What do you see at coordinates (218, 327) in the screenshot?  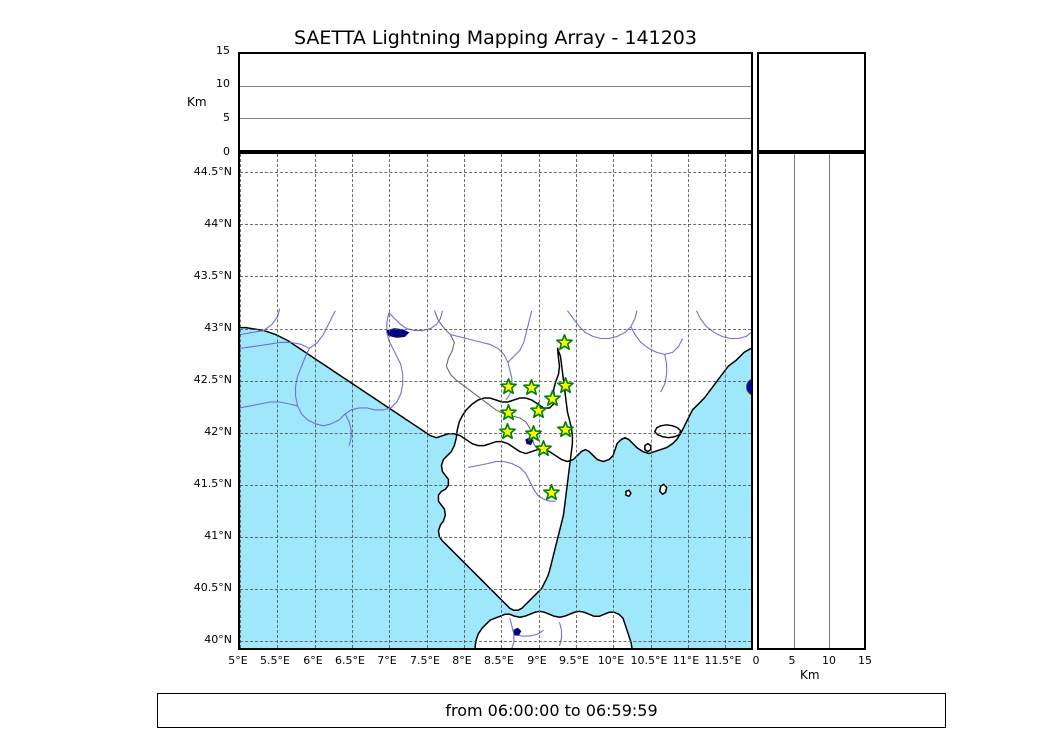 I see `tick-lat-43: 43°N` at bounding box center [218, 327].